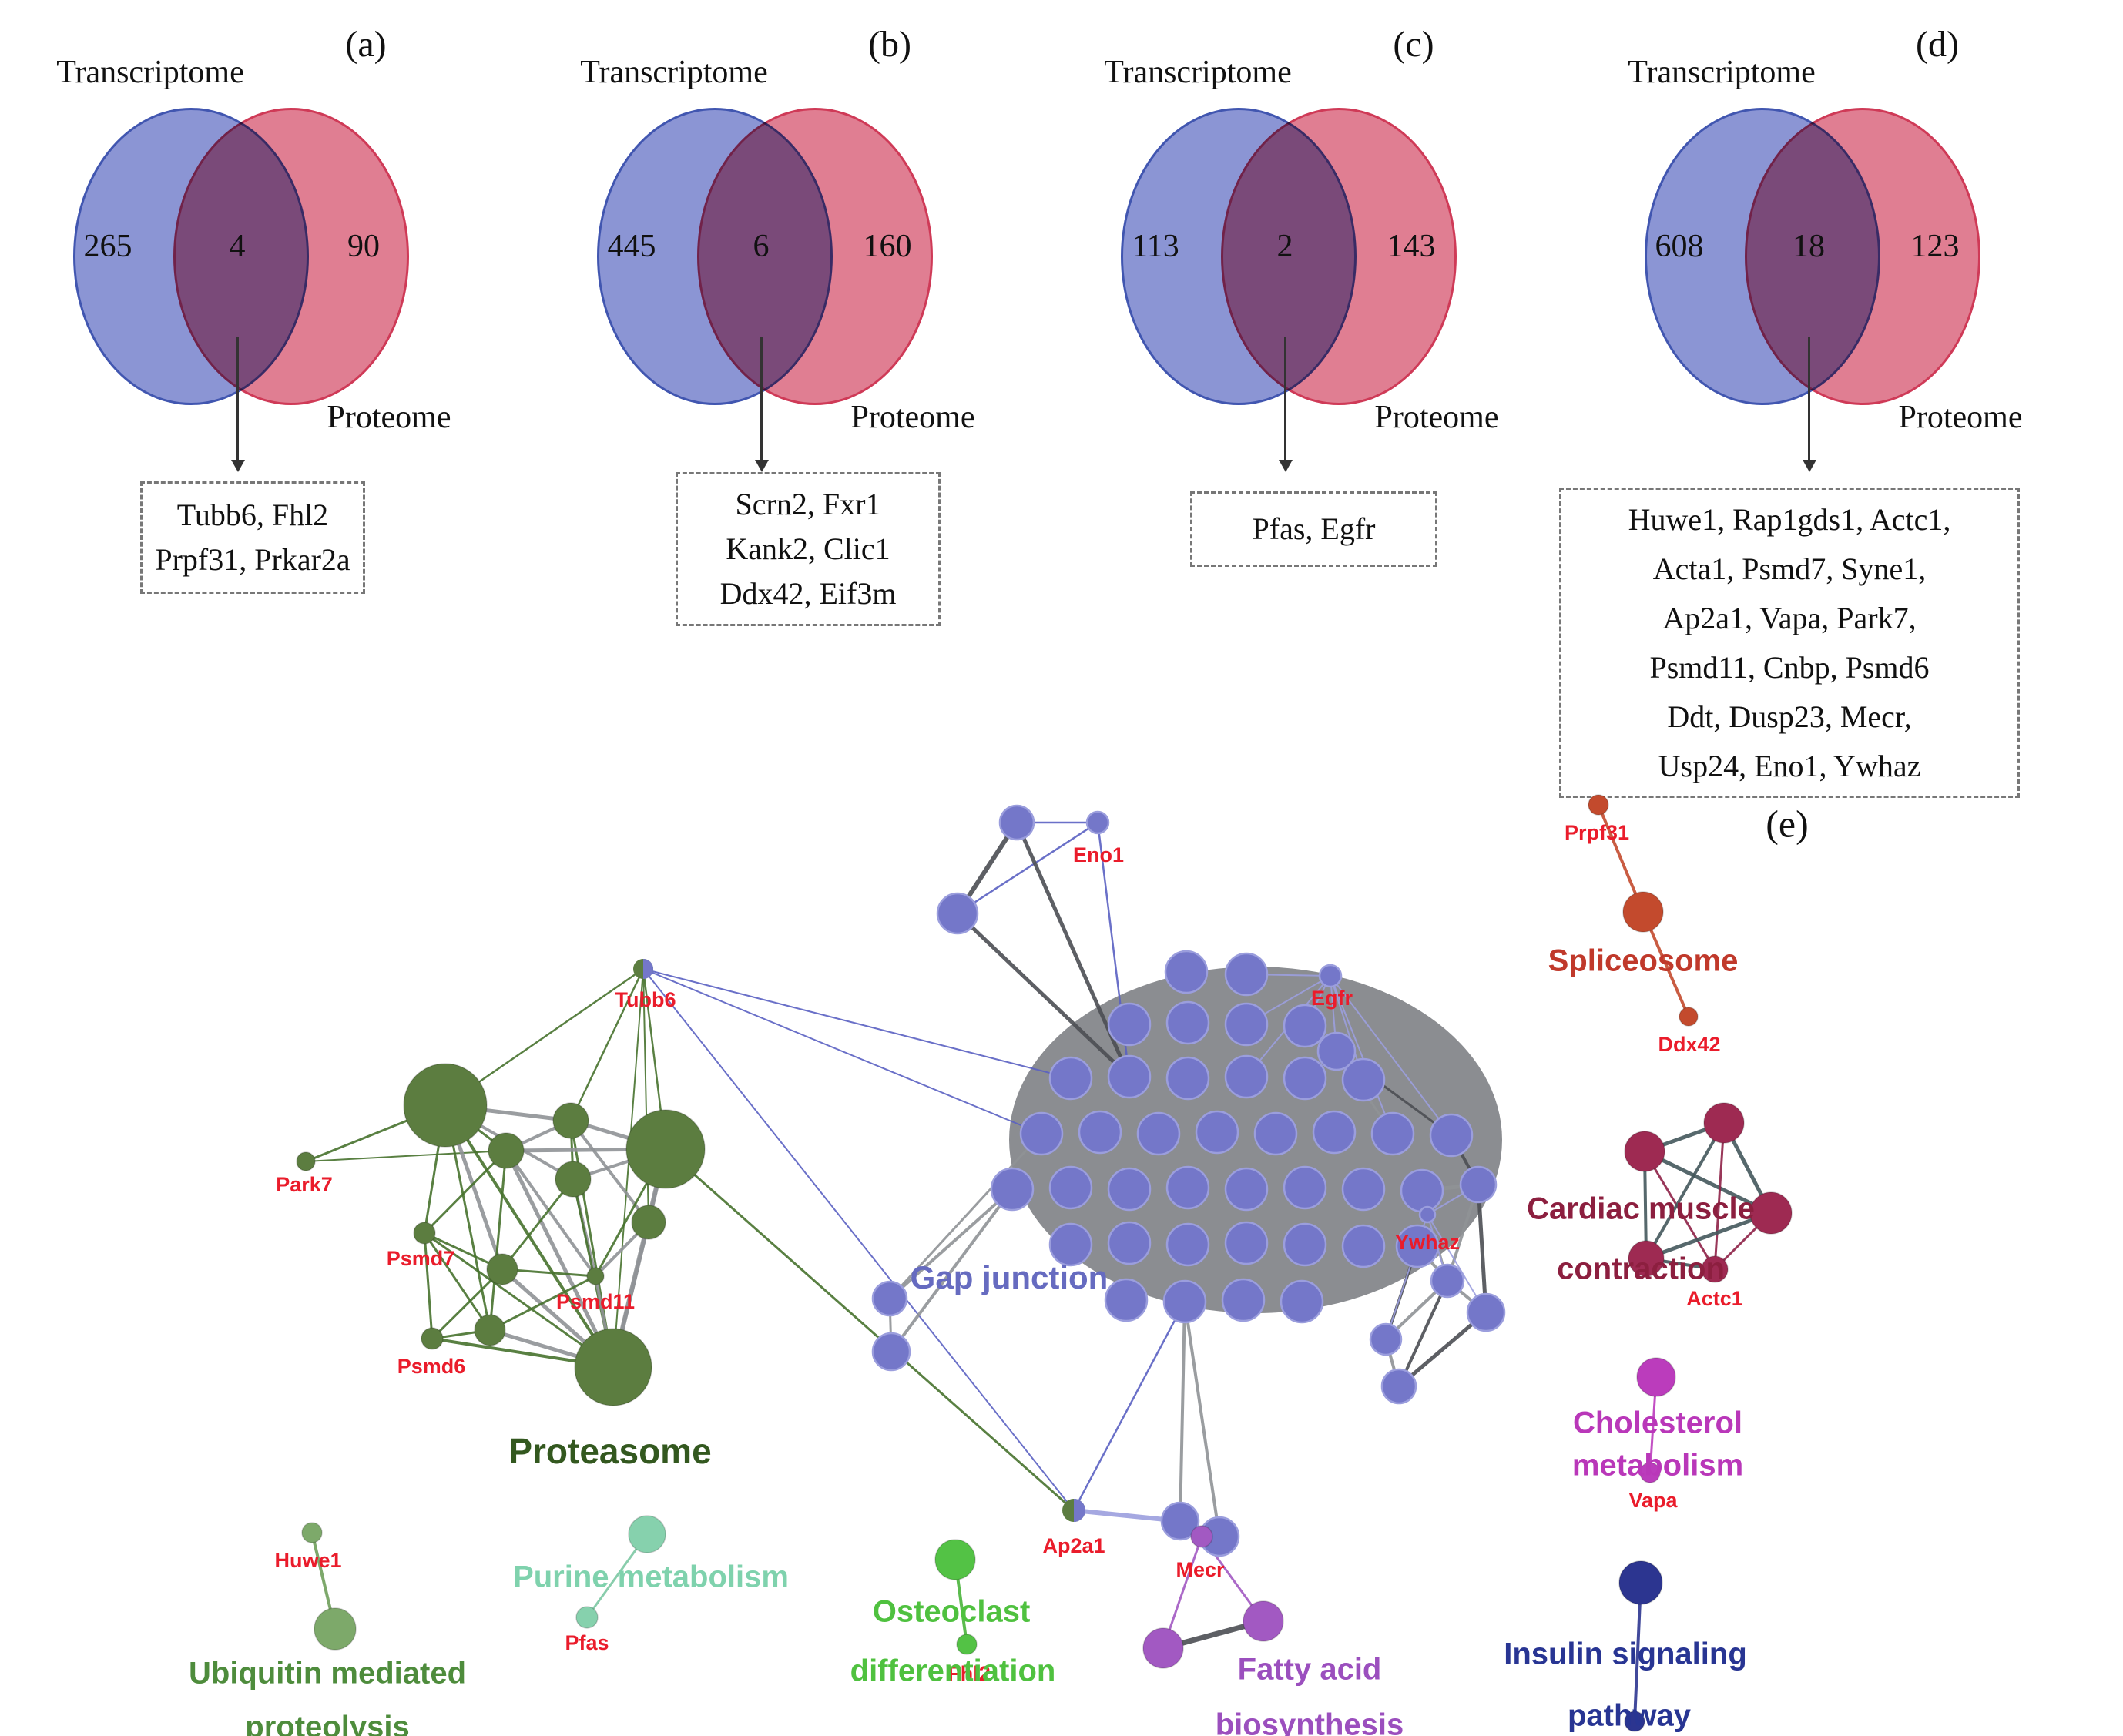 This screenshot has width=2123, height=1736. Describe the element at coordinates (1305, 1078) in the screenshot. I see `network-node-b11` at that location.